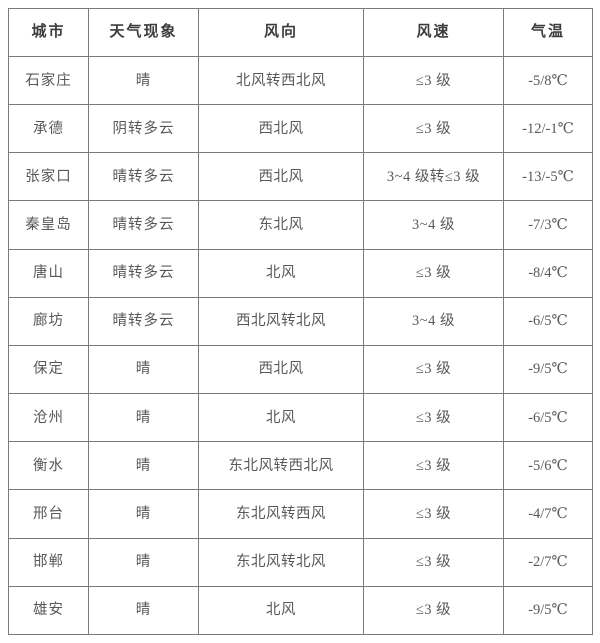 This screenshot has width=600, height=643. I want to click on cell-city: 秦皇岛, so click(48, 225).